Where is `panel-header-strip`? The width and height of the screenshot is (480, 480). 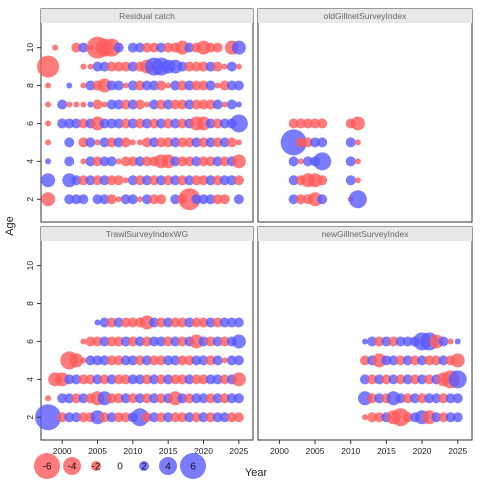 panel-header-strip is located at coordinates (365, 234).